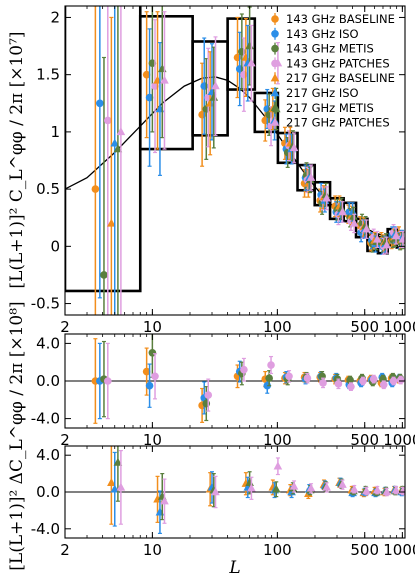 This screenshot has width=415, height=581. What do you see at coordinates (45, 529) in the screenshot?
I see `y-tick-label: -4.0` at bounding box center [45, 529].